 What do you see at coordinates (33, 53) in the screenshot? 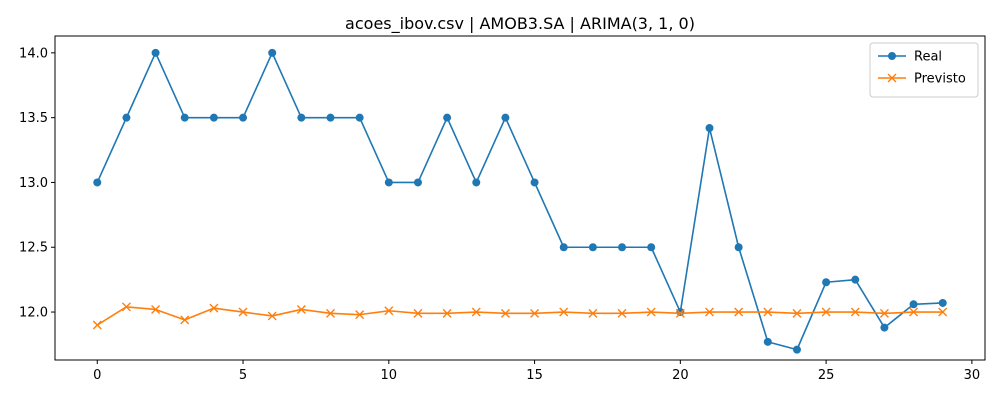
I see `y-tick-label: 14.0` at bounding box center [33, 53].